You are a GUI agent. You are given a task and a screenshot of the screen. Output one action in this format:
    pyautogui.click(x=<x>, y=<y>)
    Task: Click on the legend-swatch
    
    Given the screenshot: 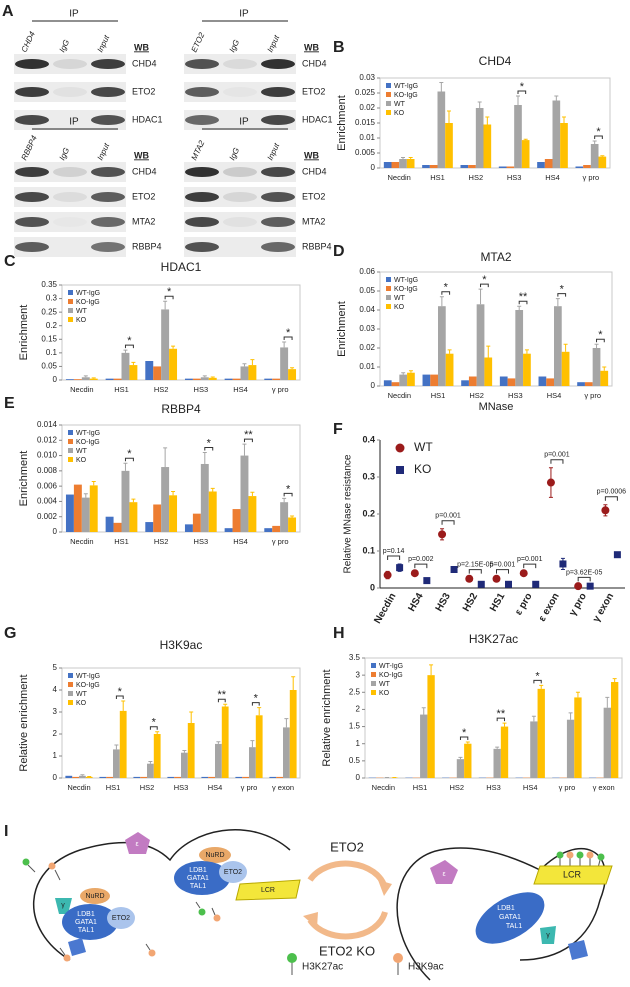 What is the action you would take?
    pyautogui.click(x=388, y=94)
    